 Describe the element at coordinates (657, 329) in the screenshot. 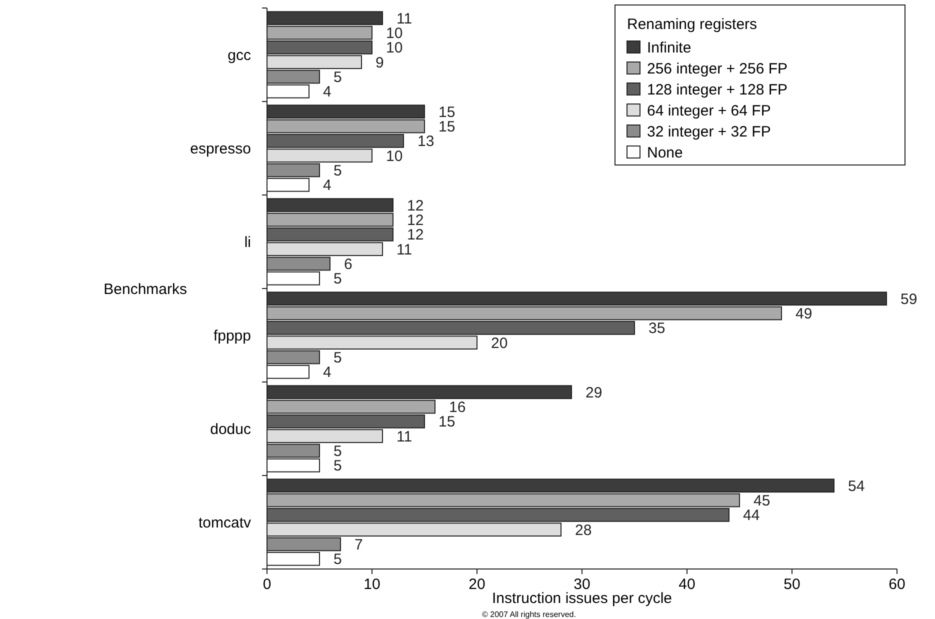

I see `data-label: 35` at that location.